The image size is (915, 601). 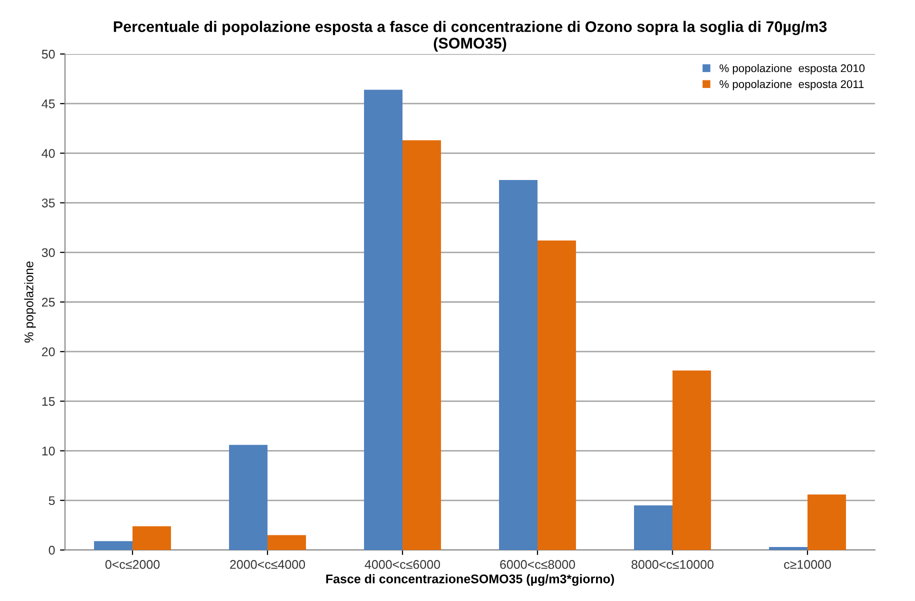 What do you see at coordinates (807, 564) in the screenshot?
I see `x-tick-label: c≥10000` at bounding box center [807, 564].